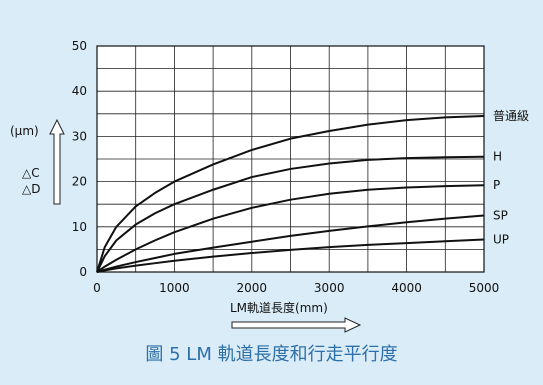  Describe the element at coordinates (511, 116) in the screenshot. I see `series-label-0: 普通級` at that location.